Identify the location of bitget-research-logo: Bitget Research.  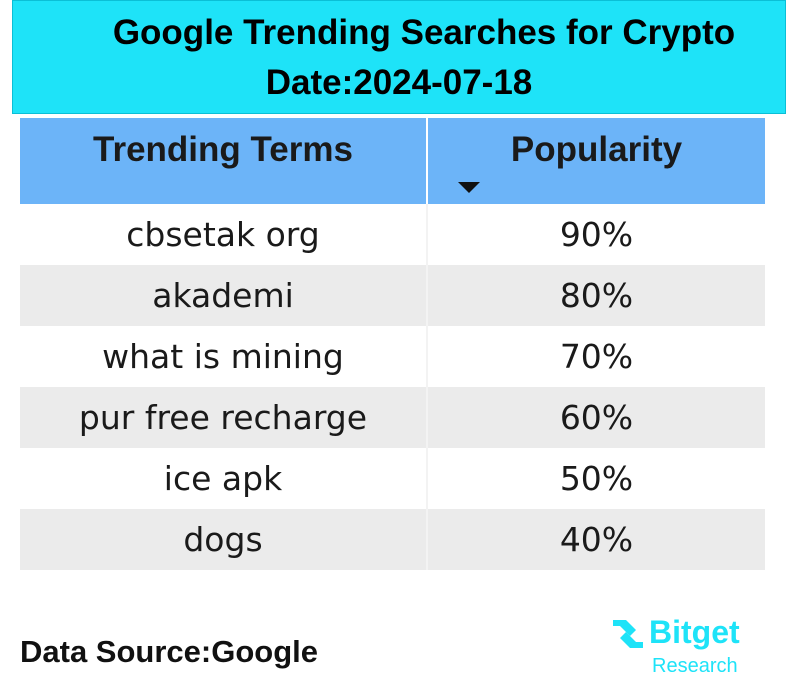
(689, 649).